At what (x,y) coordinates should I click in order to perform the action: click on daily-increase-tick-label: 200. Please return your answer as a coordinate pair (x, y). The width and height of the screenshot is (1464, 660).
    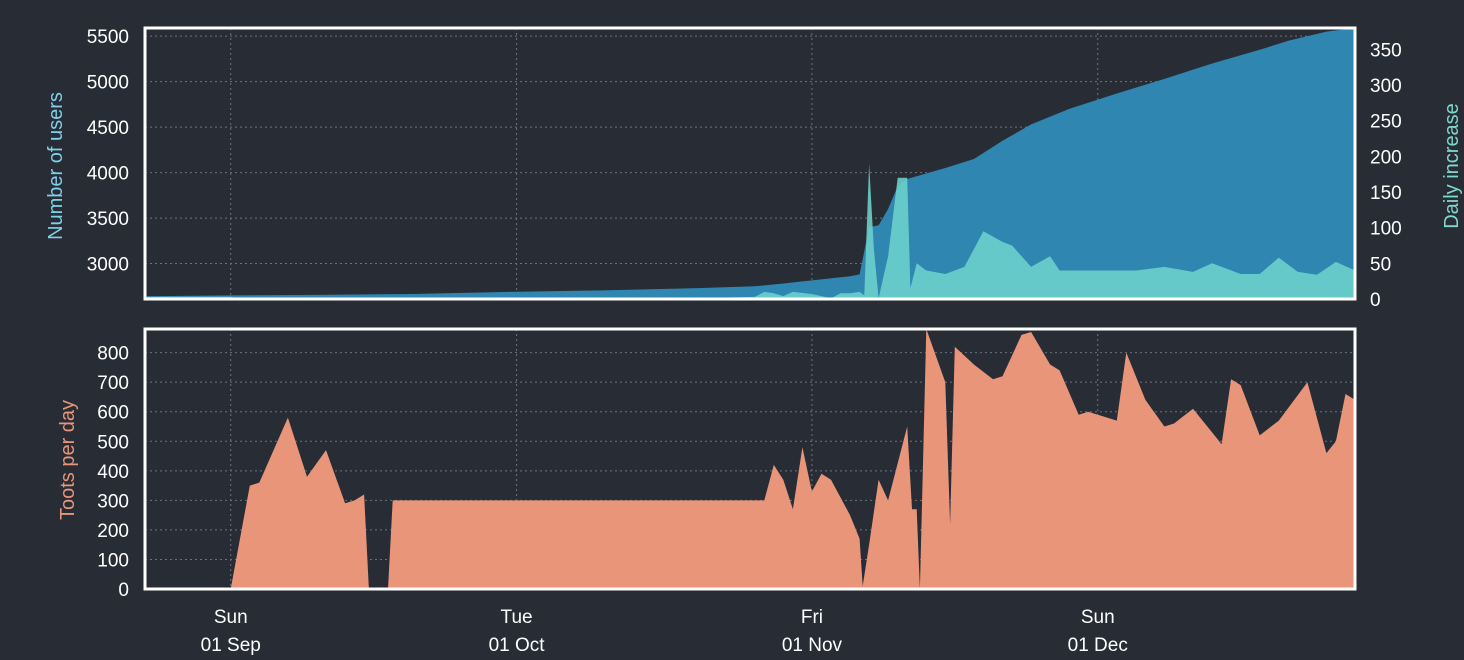
    Looking at the image, I should click on (1386, 157).